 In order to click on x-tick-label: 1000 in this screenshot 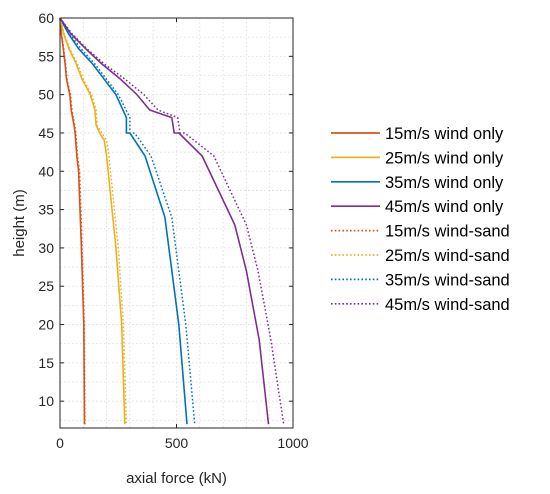, I will do `click(292, 443)`.